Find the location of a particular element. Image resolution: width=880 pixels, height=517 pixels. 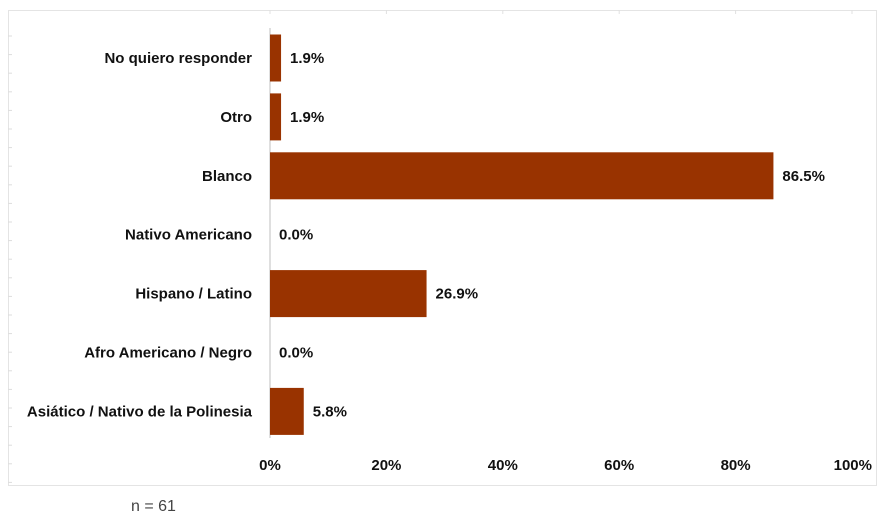

x-tick-label: 20% is located at coordinates (386, 465).